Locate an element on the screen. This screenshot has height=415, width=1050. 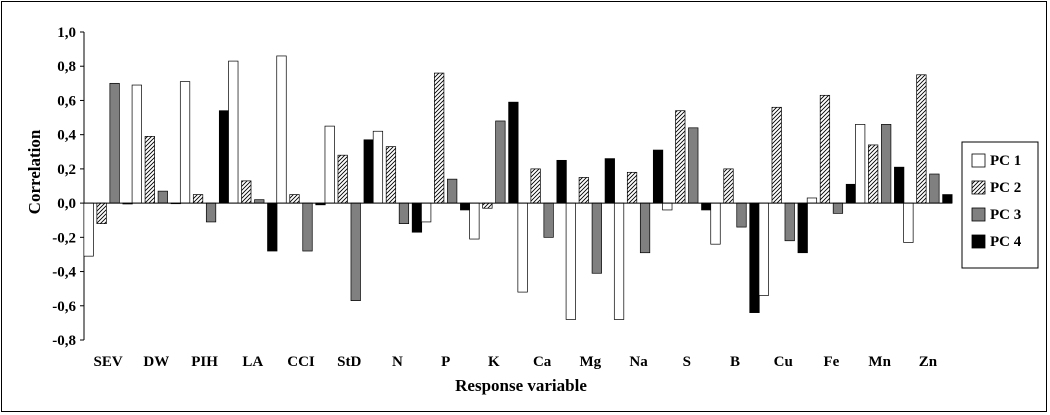
bar-mn-pc2 is located at coordinates (873, 174).